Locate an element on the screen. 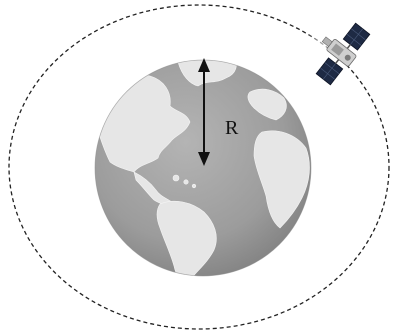 The height and width of the screenshot is (335, 395). radius-label: R is located at coordinates (232, 128).